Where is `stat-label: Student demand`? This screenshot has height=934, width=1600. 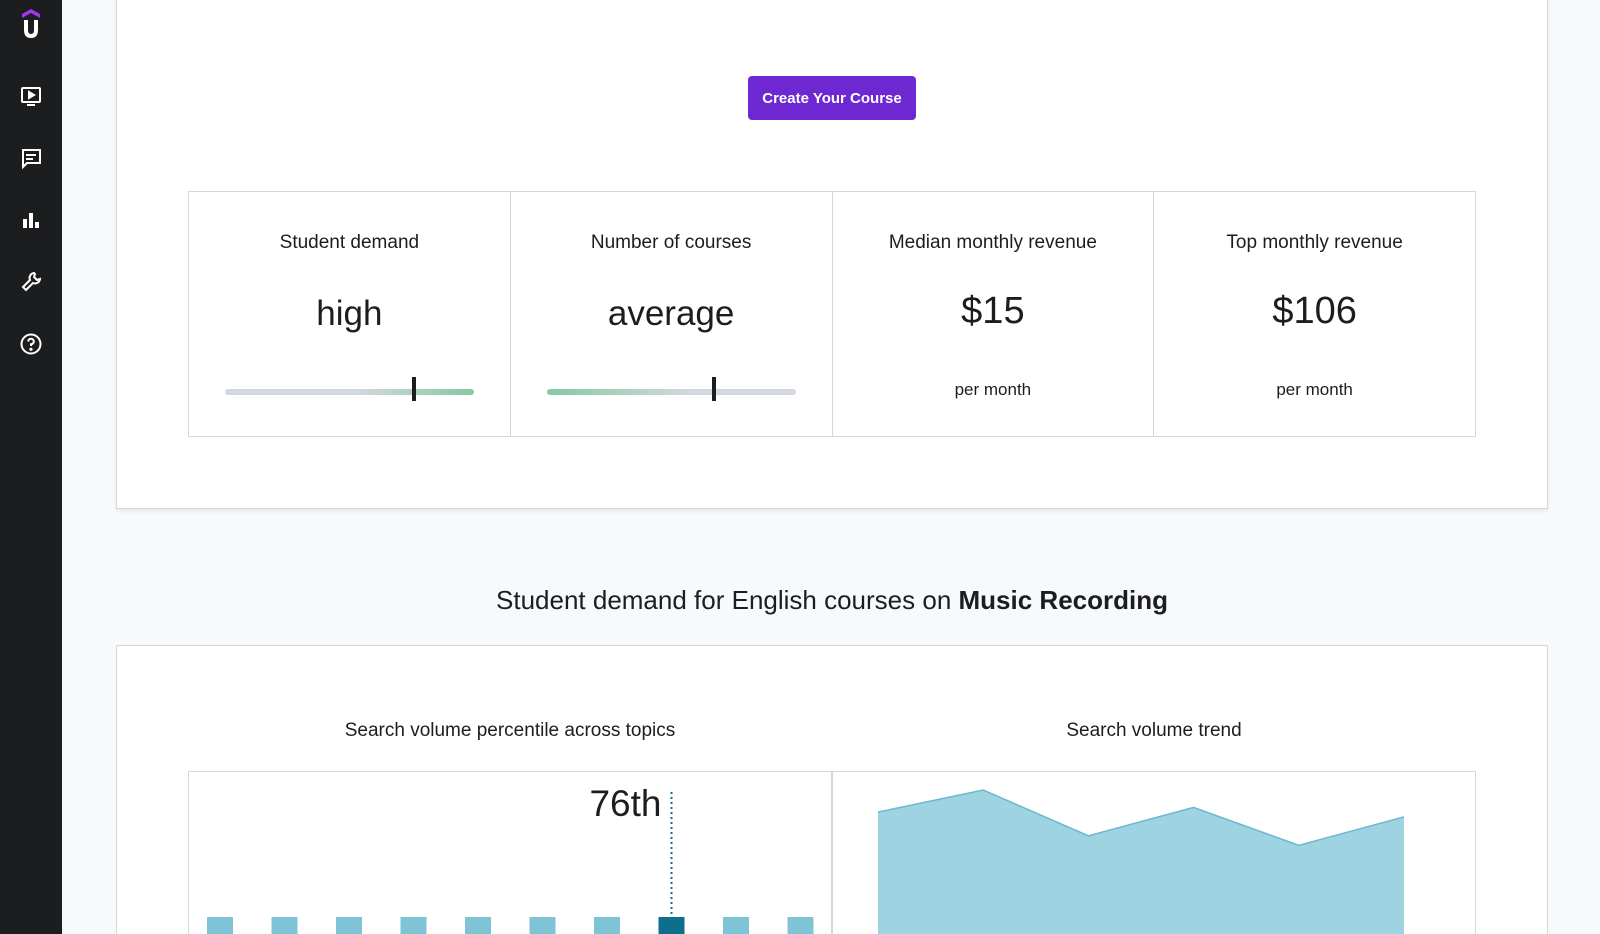 stat-label: Student demand is located at coordinates (349, 242).